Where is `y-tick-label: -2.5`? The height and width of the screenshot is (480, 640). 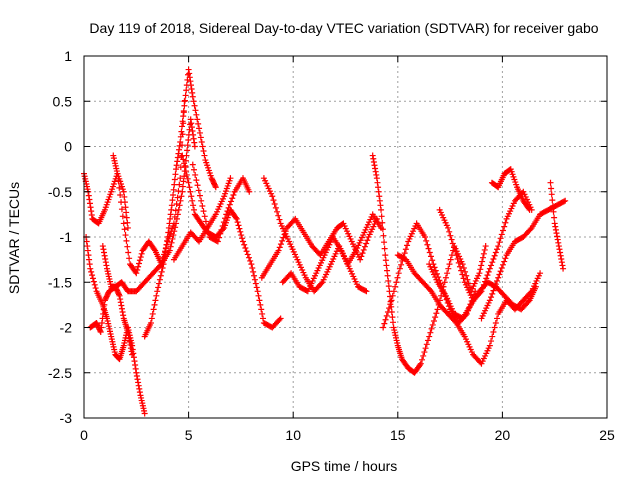
y-tick-label: -2.5 is located at coordinates (60, 373).